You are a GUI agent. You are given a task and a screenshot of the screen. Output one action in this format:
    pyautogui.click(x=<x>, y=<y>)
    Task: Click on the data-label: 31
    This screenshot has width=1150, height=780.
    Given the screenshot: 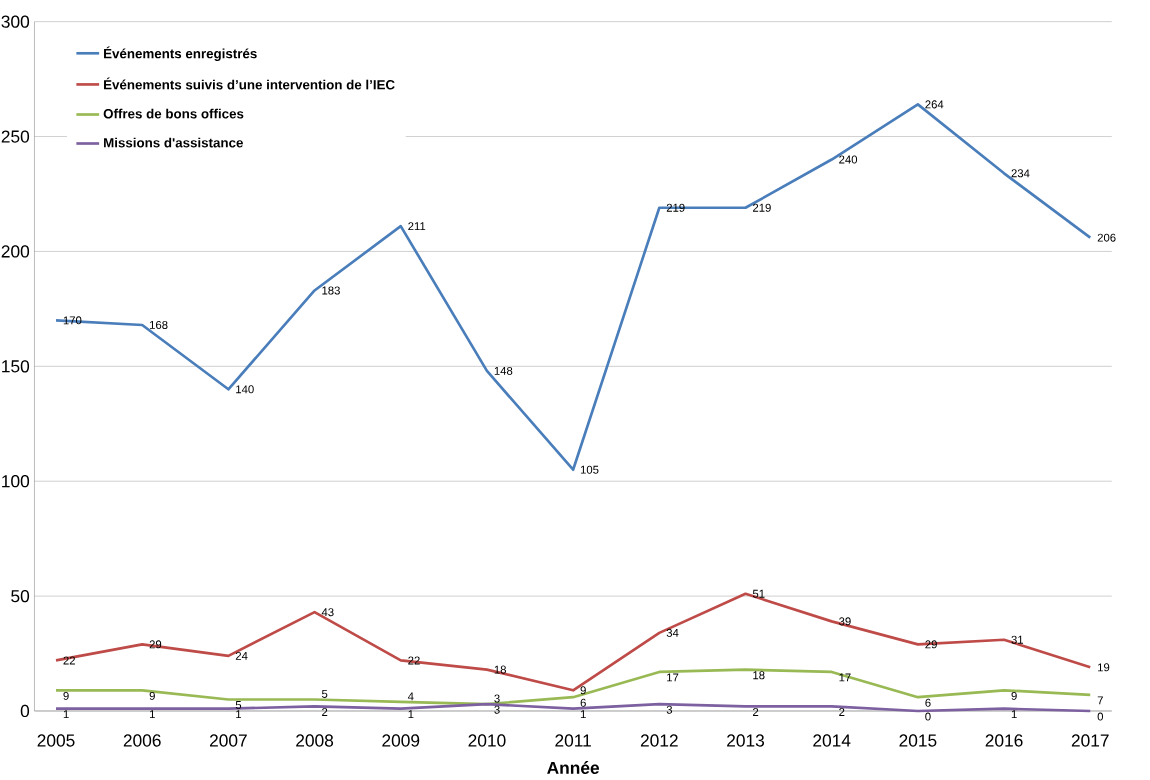 What is the action you would take?
    pyautogui.click(x=1017, y=639)
    